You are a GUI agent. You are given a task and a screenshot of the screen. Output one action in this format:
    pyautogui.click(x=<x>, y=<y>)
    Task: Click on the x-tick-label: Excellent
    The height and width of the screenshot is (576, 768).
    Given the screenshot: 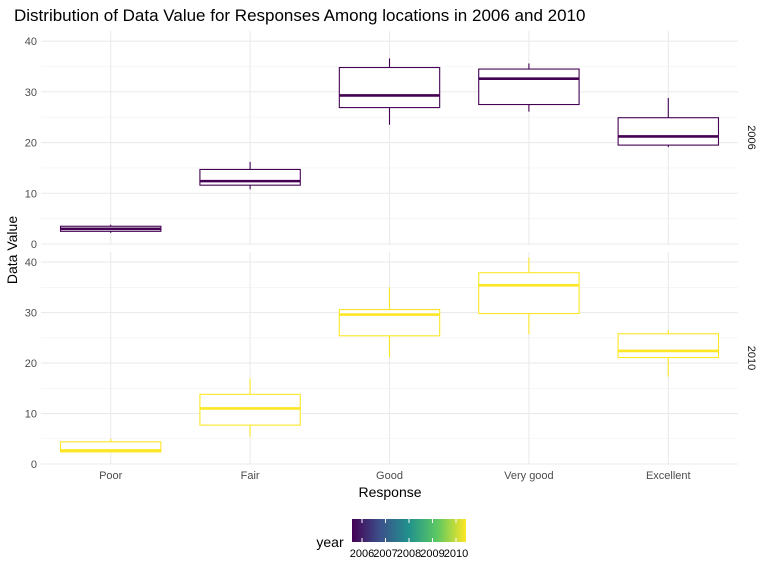 What is the action you would take?
    pyautogui.click(x=668, y=476)
    